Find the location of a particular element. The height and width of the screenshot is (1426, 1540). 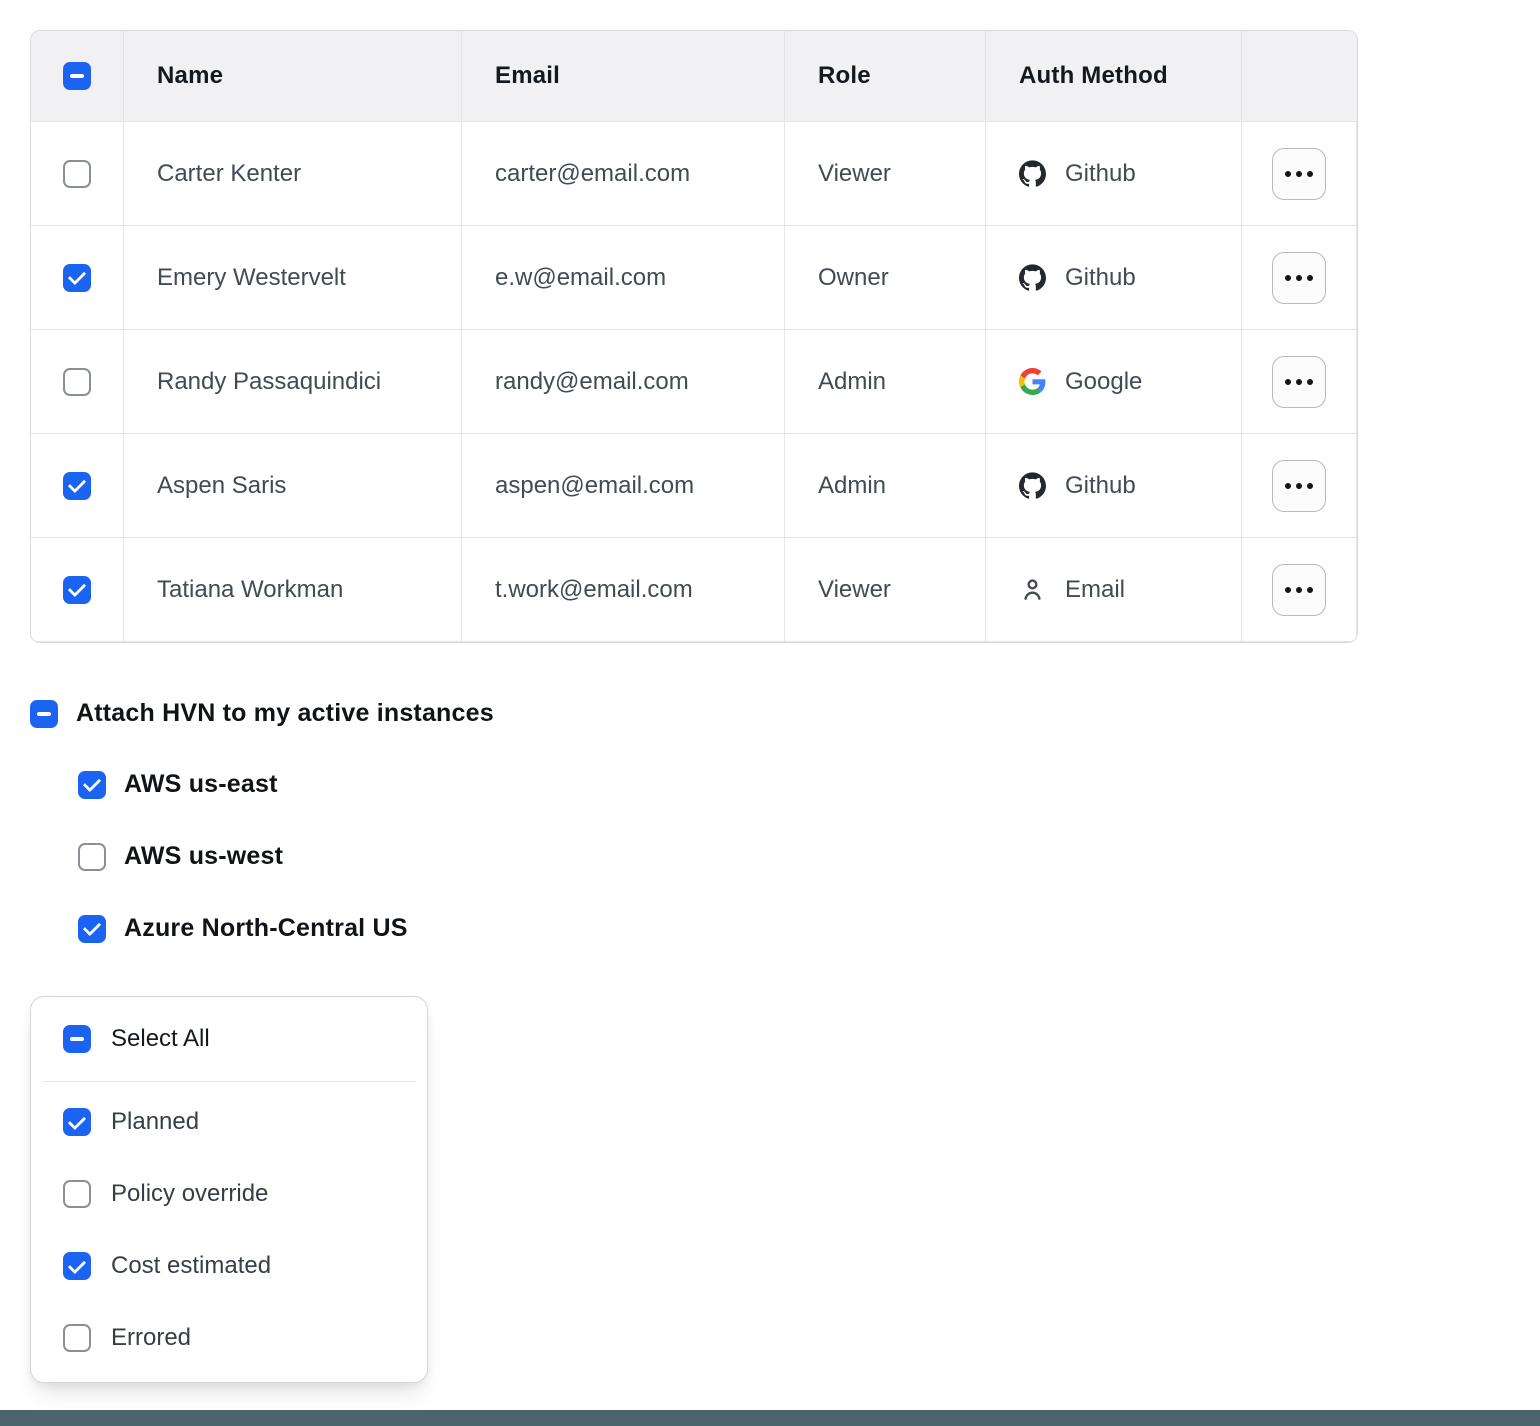

filter-select-all-row: Select All is located at coordinates (229, 1039).